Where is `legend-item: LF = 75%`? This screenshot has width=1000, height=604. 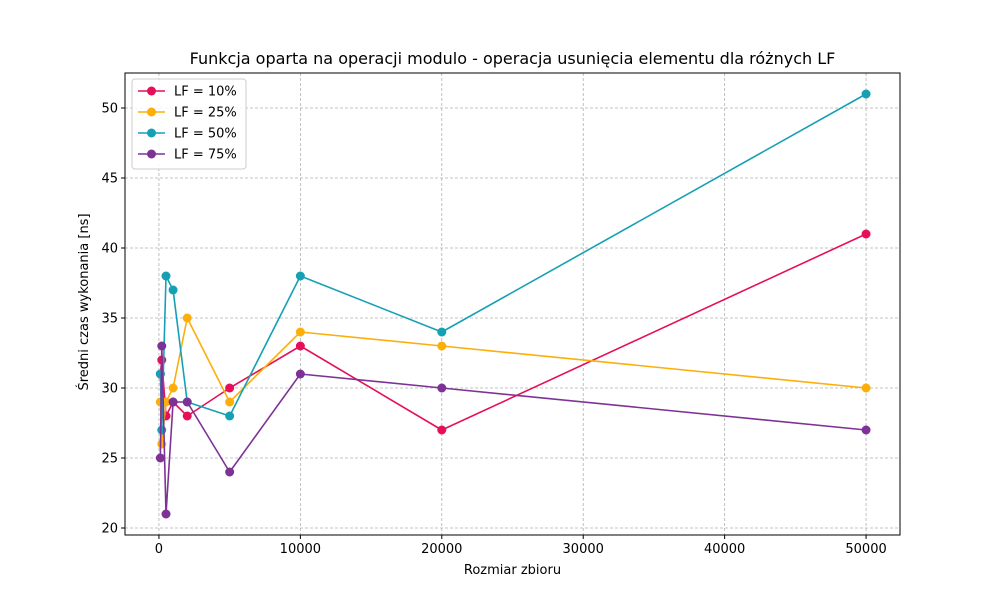
legend-item: LF = 75% is located at coordinates (187, 155).